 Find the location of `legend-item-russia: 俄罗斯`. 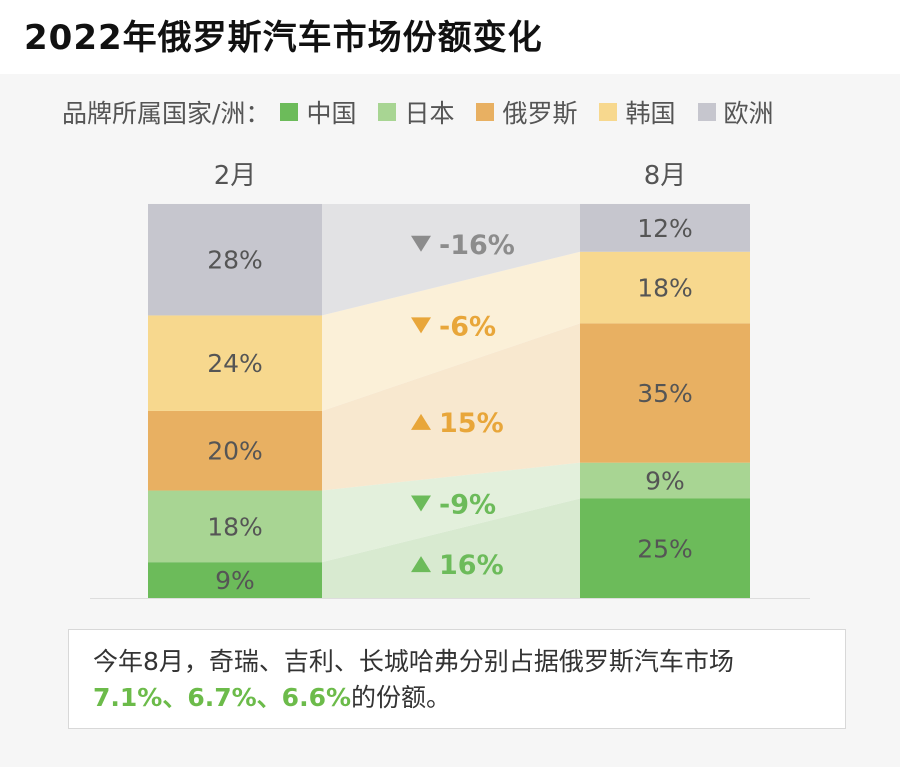

legend-item-russia: 俄罗斯 is located at coordinates (526, 112).